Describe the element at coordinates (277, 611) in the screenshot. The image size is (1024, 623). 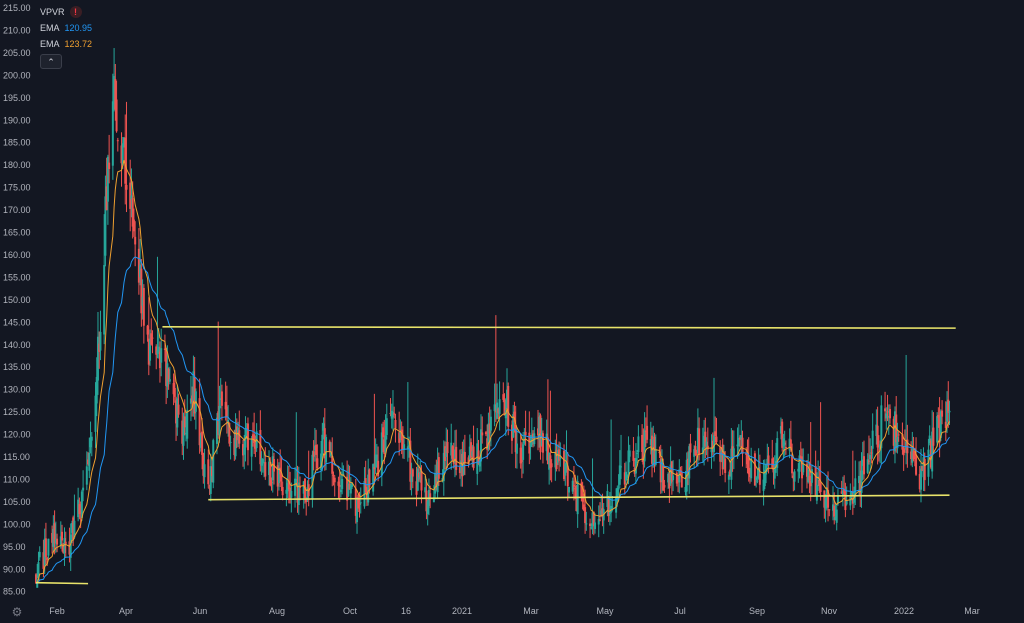
I see `x-tick-label: Aug` at that location.